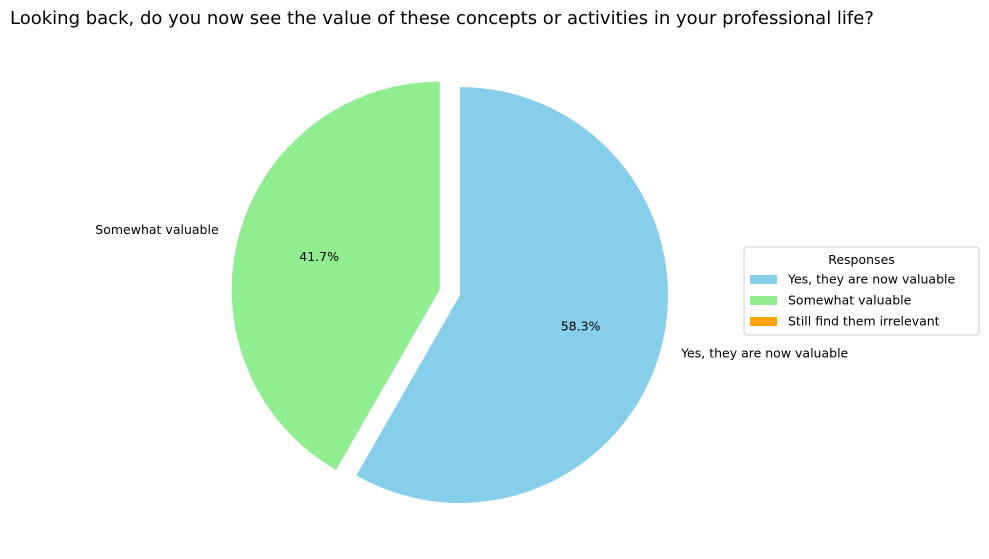  I want to click on legend-label-yes-they-are-now-valuable: Yes, they are now valuable, so click(871, 279).